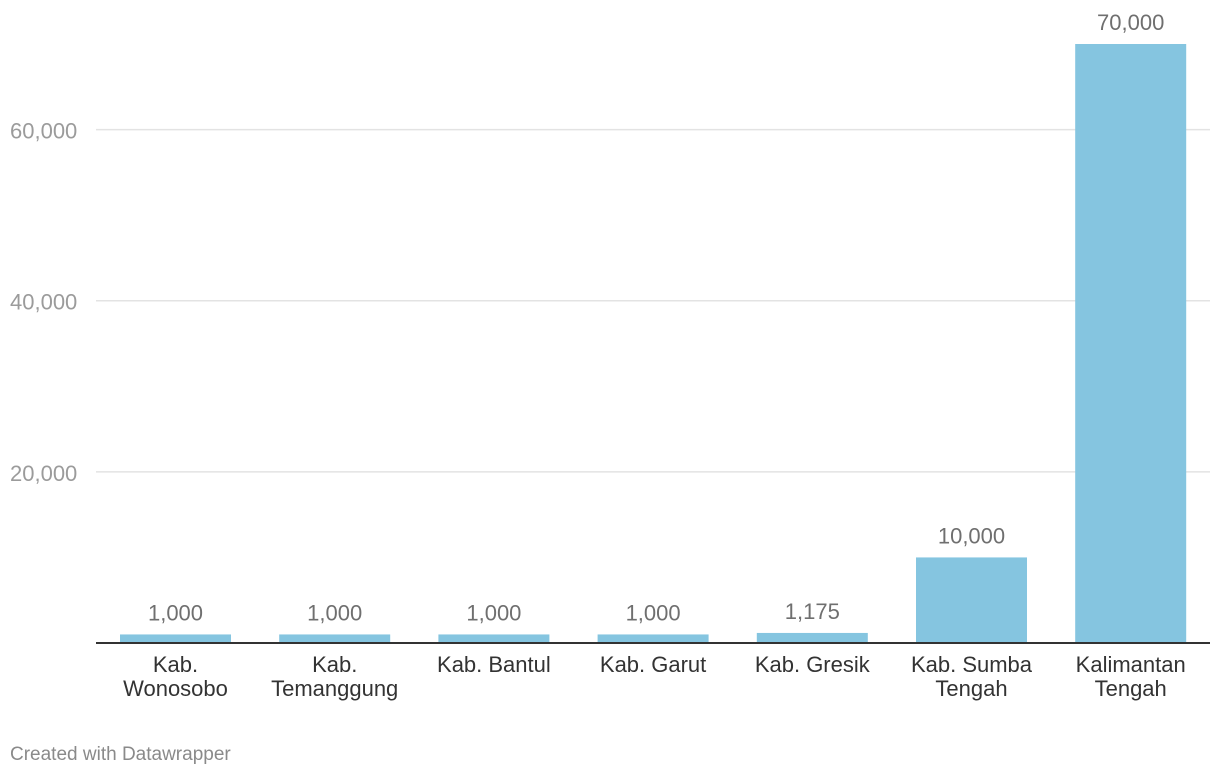 This screenshot has height=780, width=1220. I want to click on data-label: 10,000, so click(971, 535).